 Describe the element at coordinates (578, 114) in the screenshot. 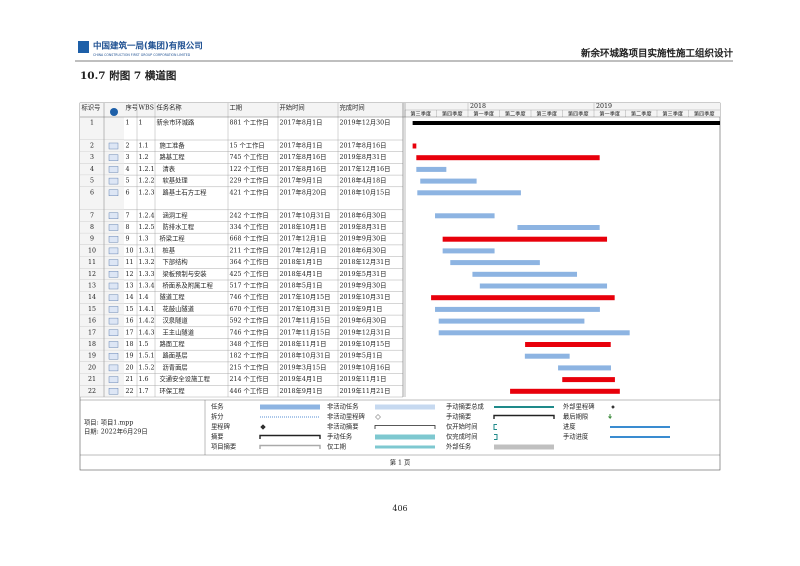

I see `quarter-label: 第四季度` at that location.